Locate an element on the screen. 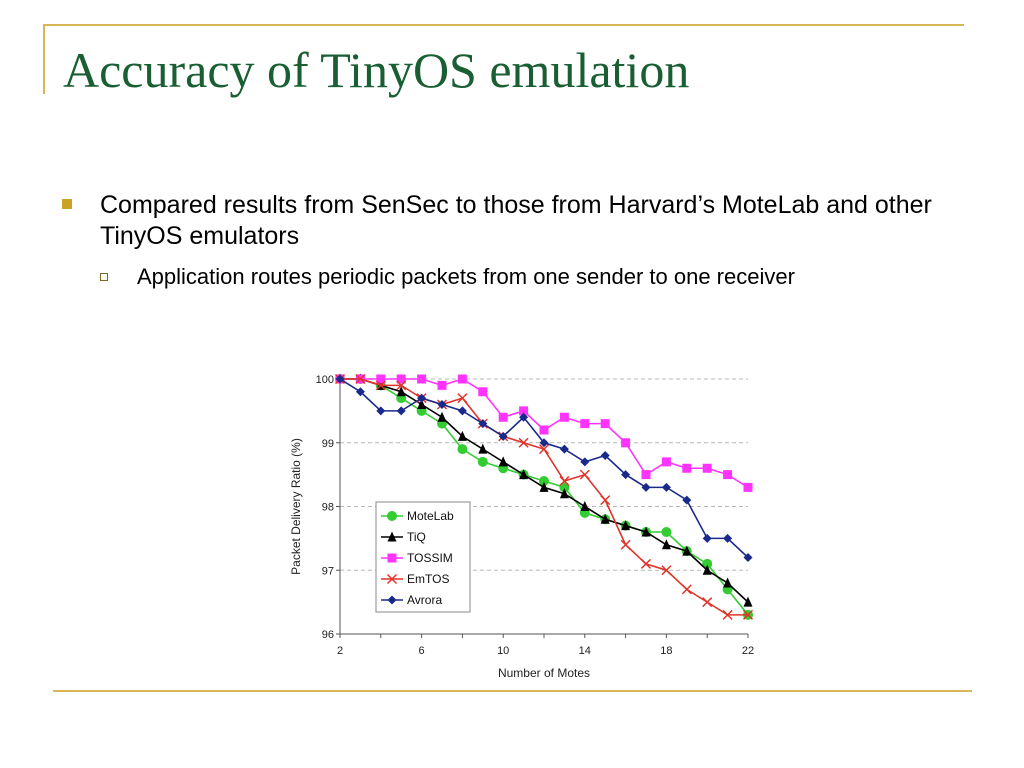 The width and height of the screenshot is (1024, 768). legend-marker-avrora is located at coordinates (392, 600).